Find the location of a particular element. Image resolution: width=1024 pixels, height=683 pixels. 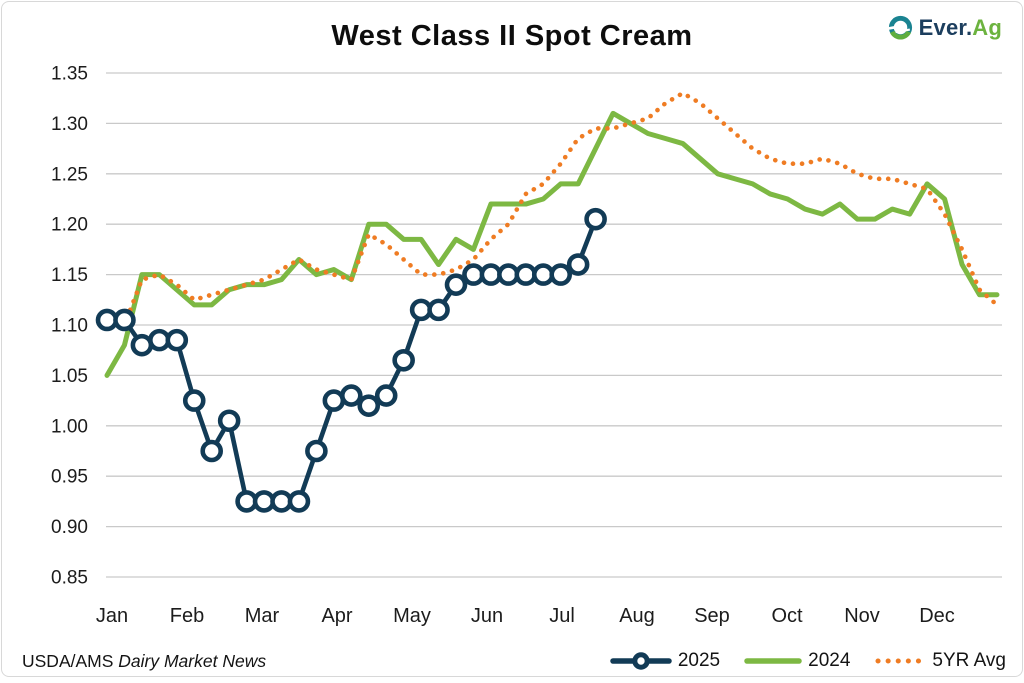

svg-text: 1.00 is located at coordinates (69, 426).